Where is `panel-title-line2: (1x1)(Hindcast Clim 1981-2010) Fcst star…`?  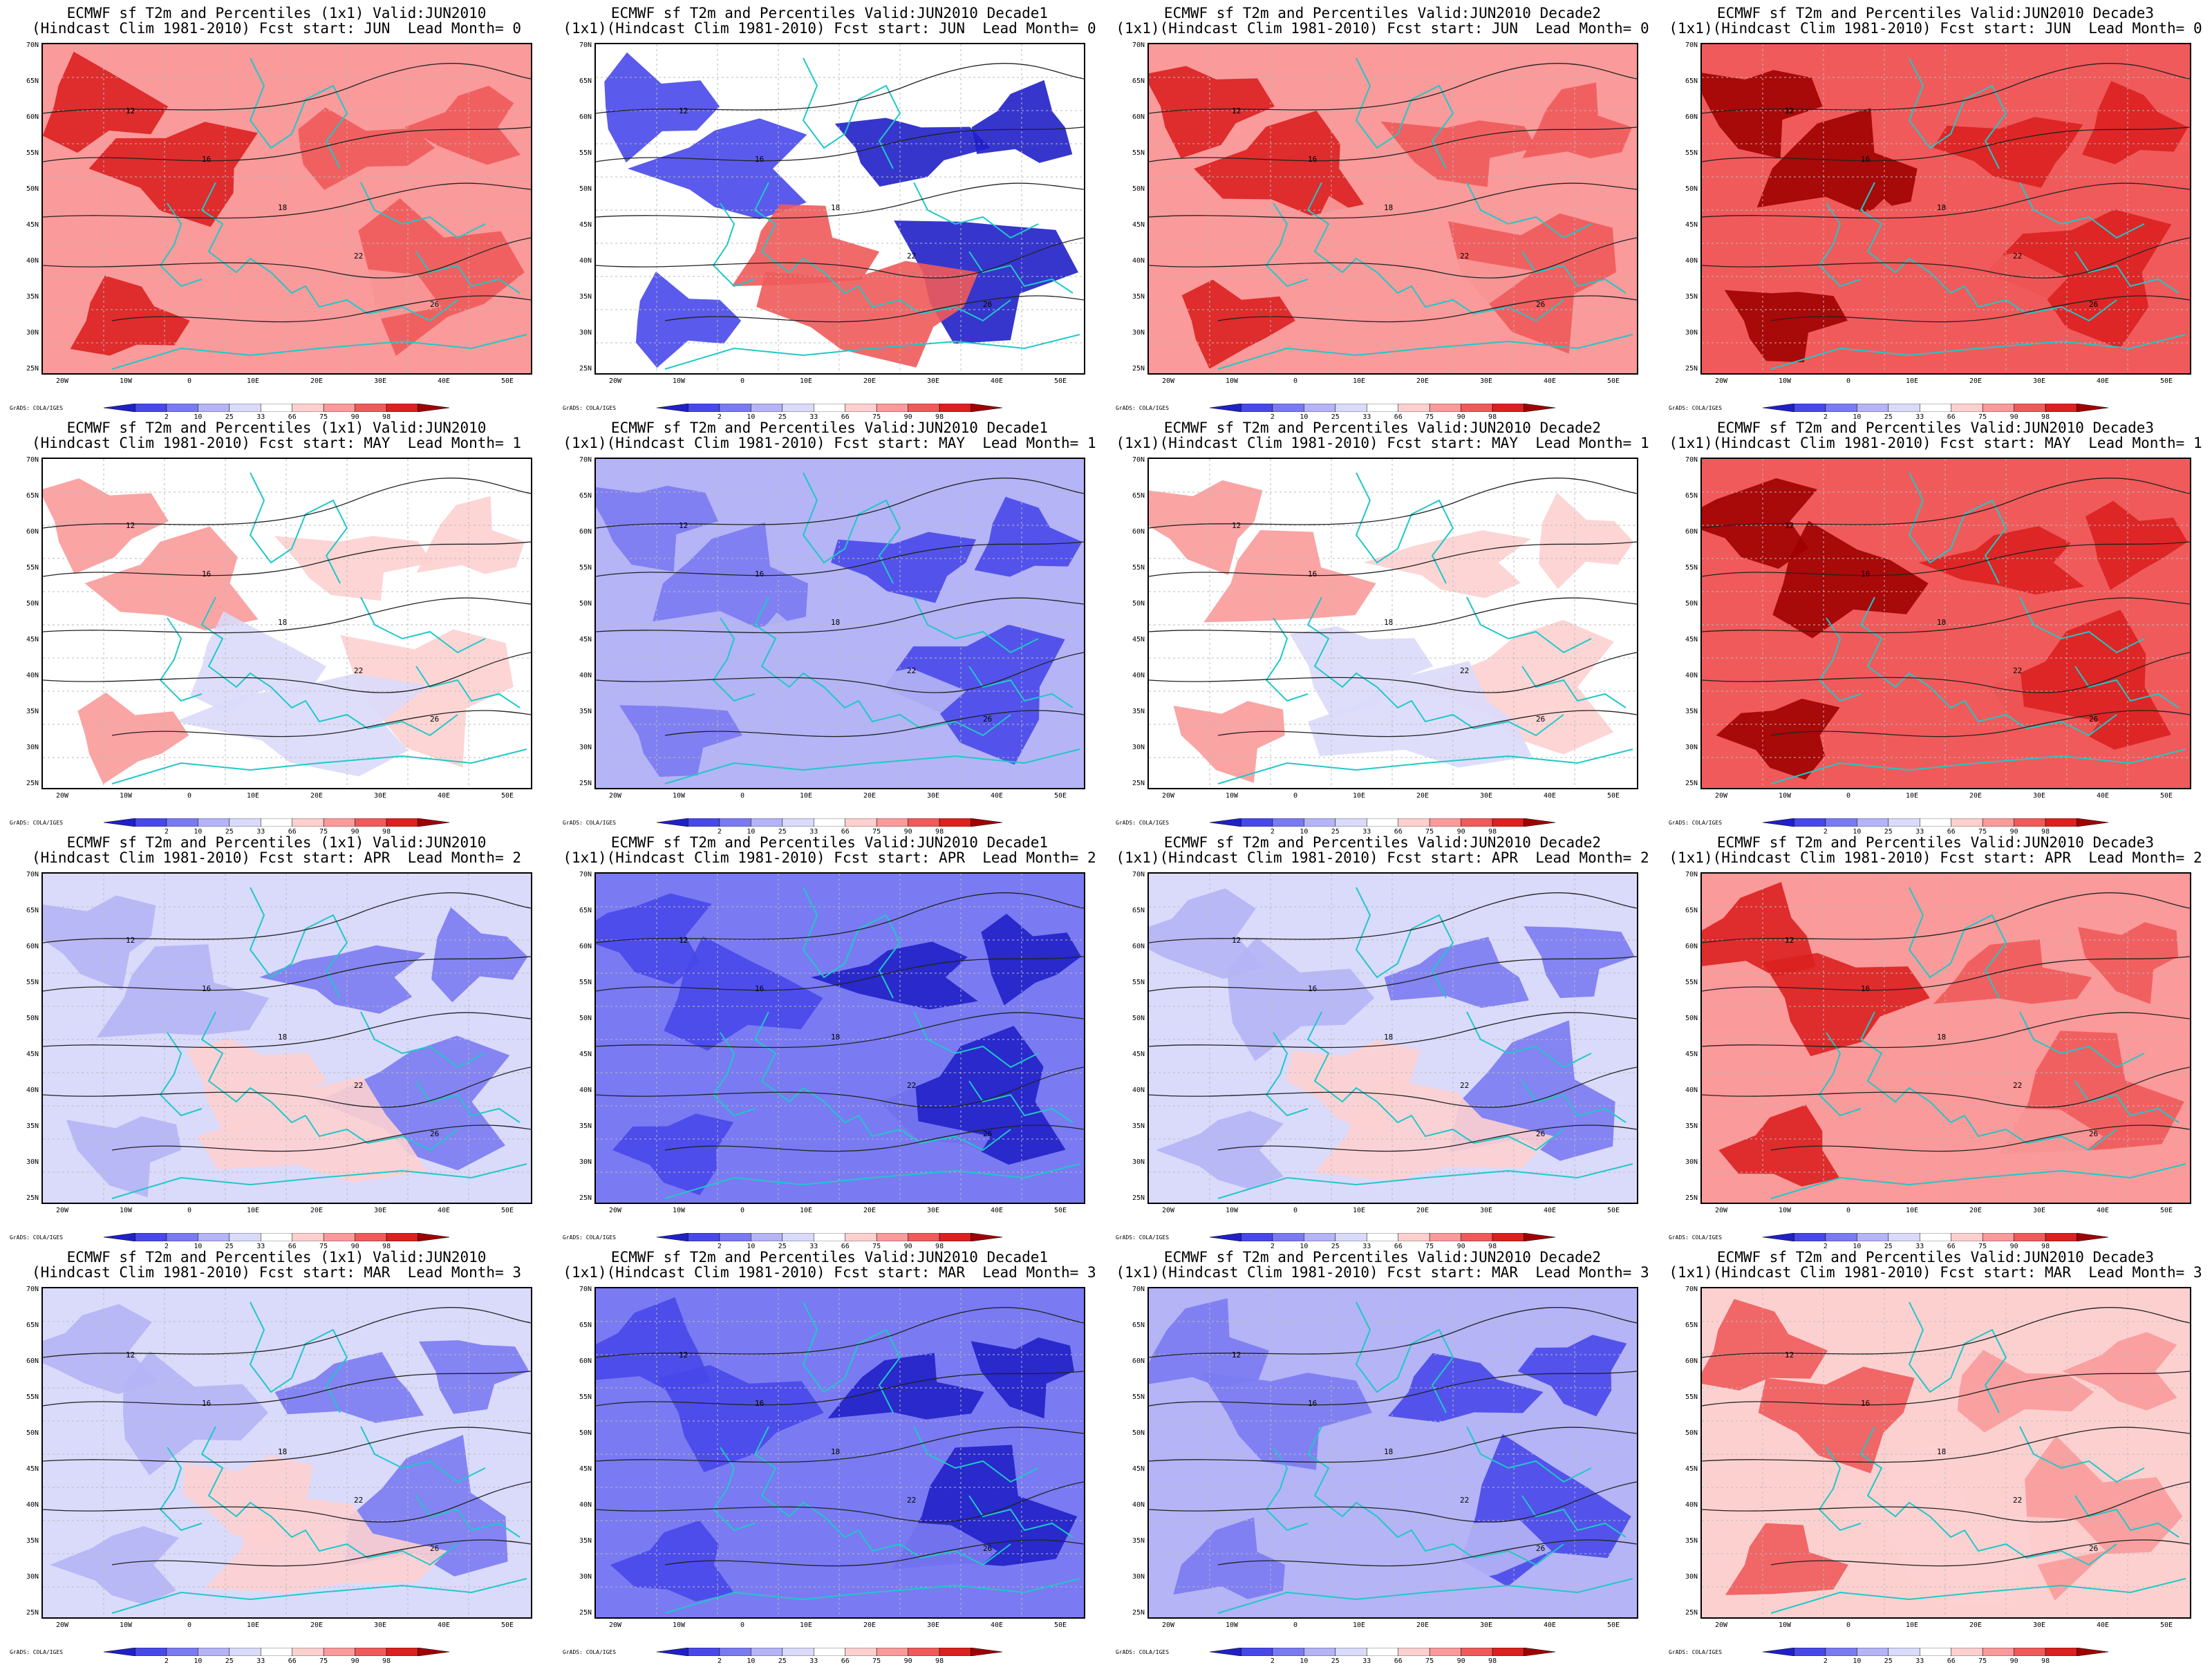 panel-title-line2: (1x1)(Hindcast Clim 1981-2010) Fcst star… is located at coordinates (1382, 857).